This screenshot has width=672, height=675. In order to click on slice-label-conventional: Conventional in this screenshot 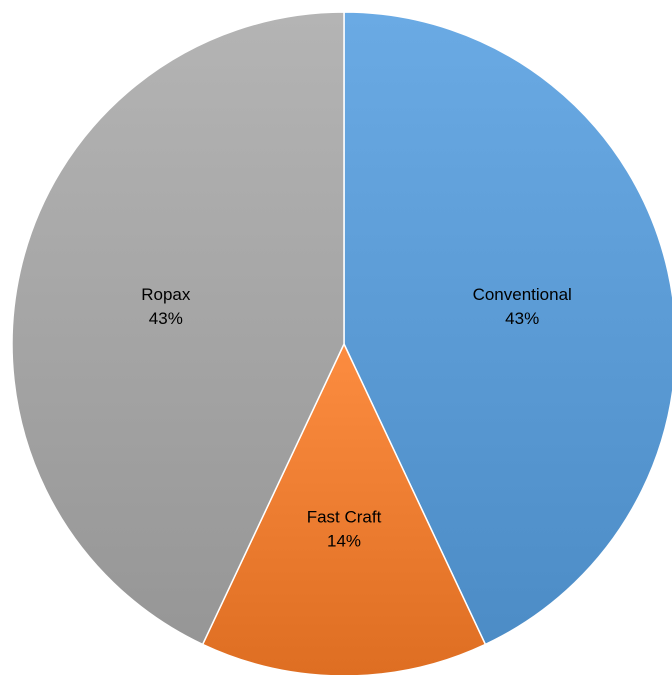, I will do `click(522, 294)`.